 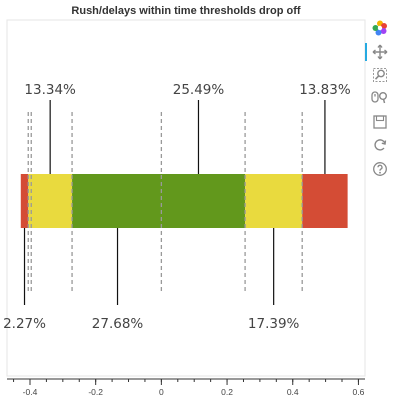 I want to click on x-tick-label-5: 0.6, so click(x=359, y=392).